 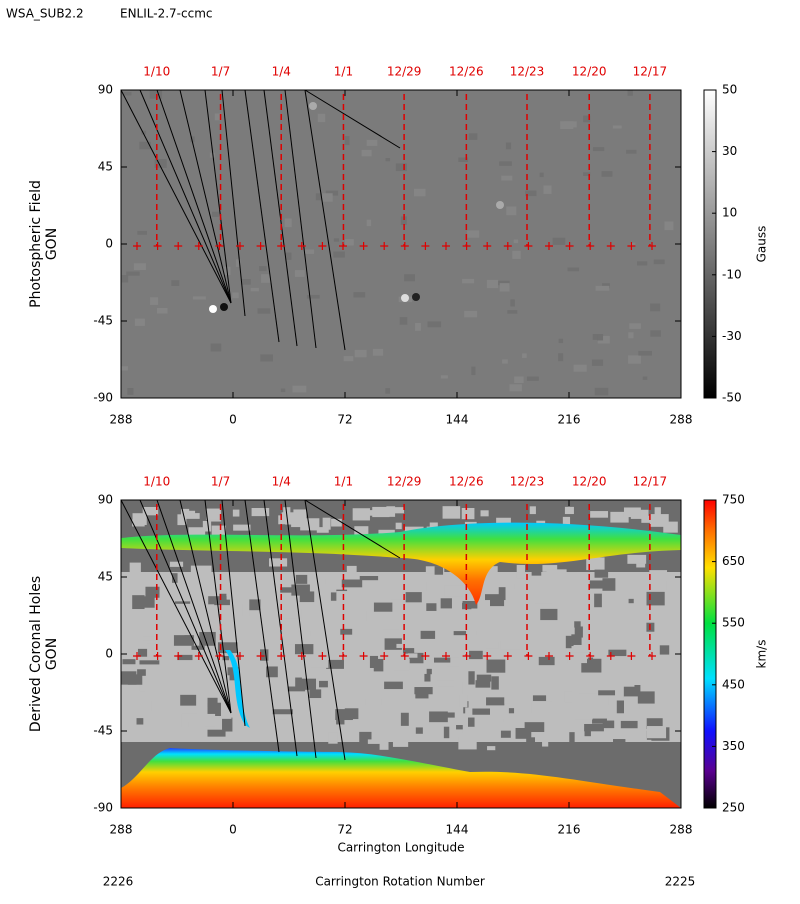 What do you see at coordinates (416, 297) in the screenshot?
I see `magnetic-spot` at bounding box center [416, 297].